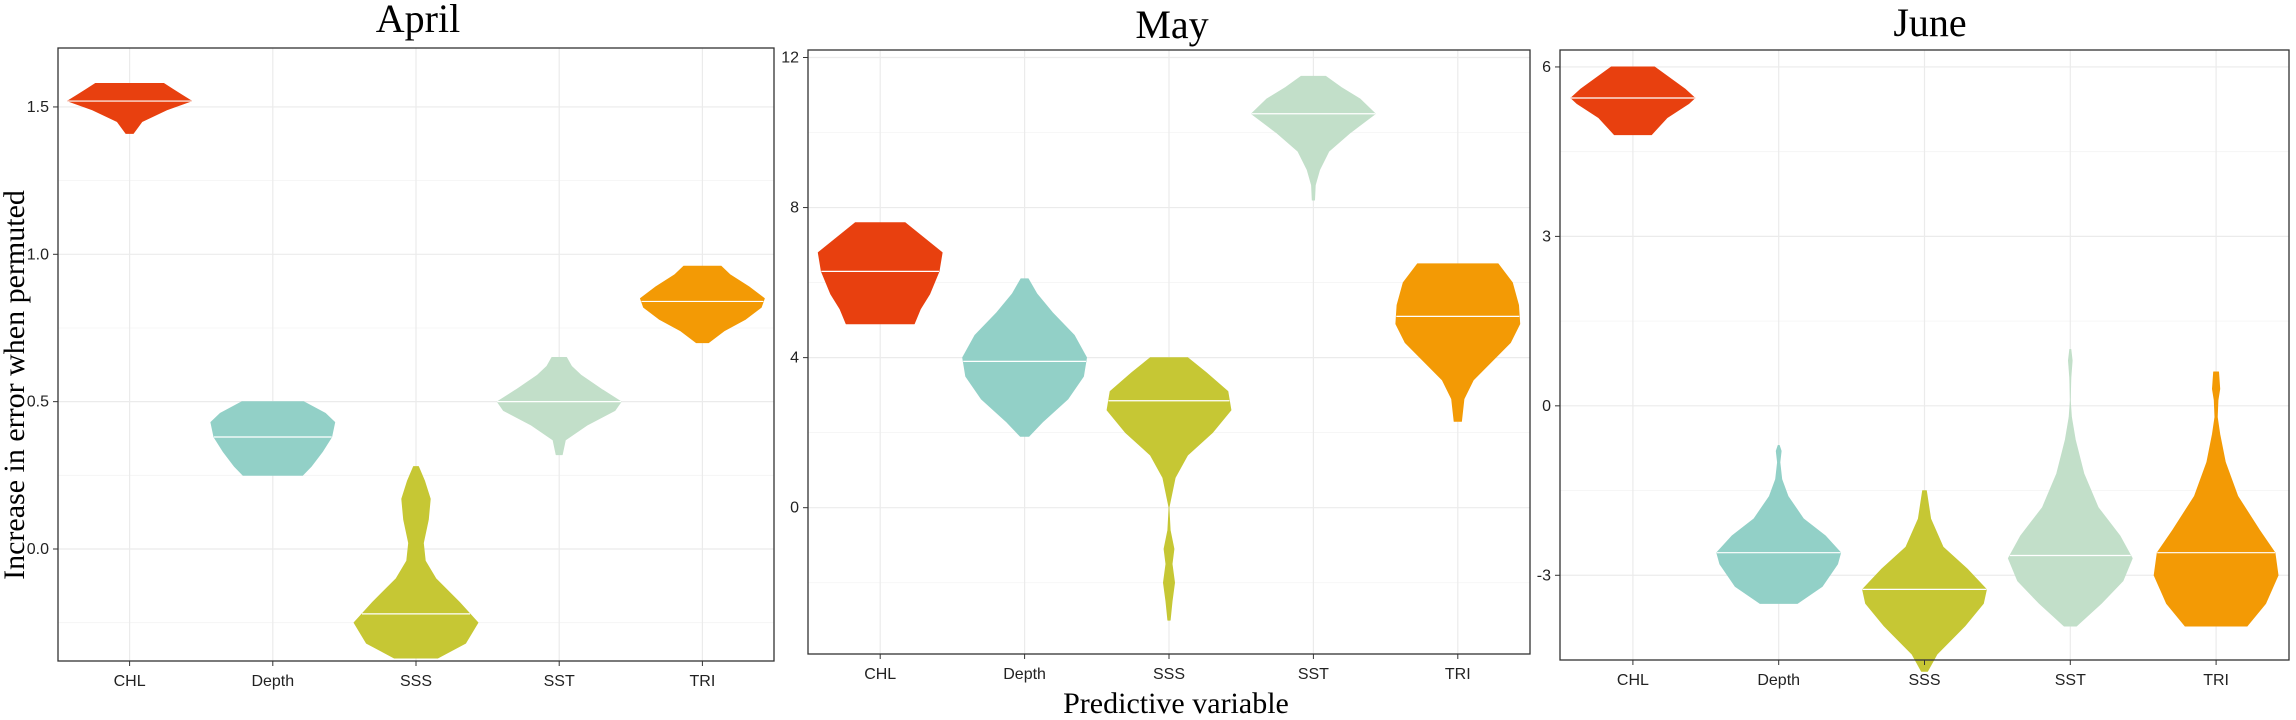 Image resolution: width=2296 pixels, height=720 pixels. What do you see at coordinates (790, 58) in the screenshot?
I see `y-tick-label: 12` at bounding box center [790, 58].